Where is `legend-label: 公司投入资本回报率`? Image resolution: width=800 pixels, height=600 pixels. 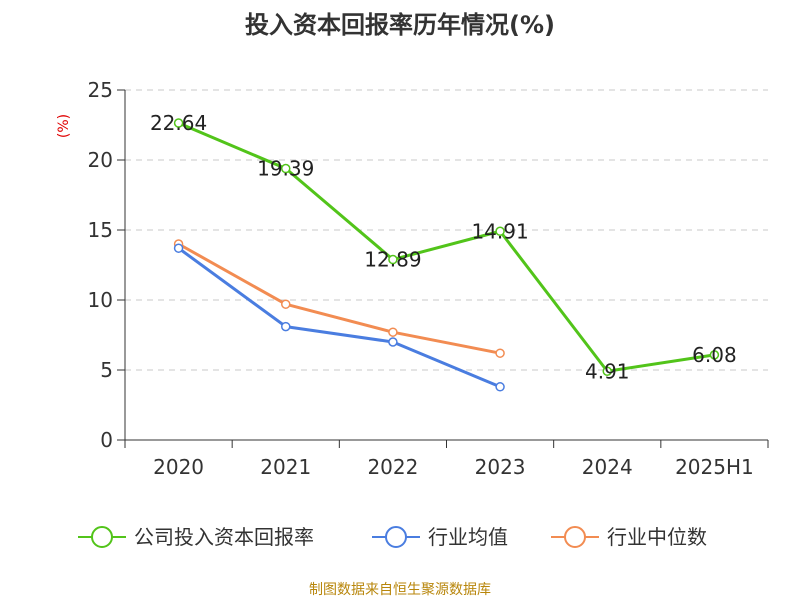
legend-label: 公司投入资本回报率 is located at coordinates (224, 537).